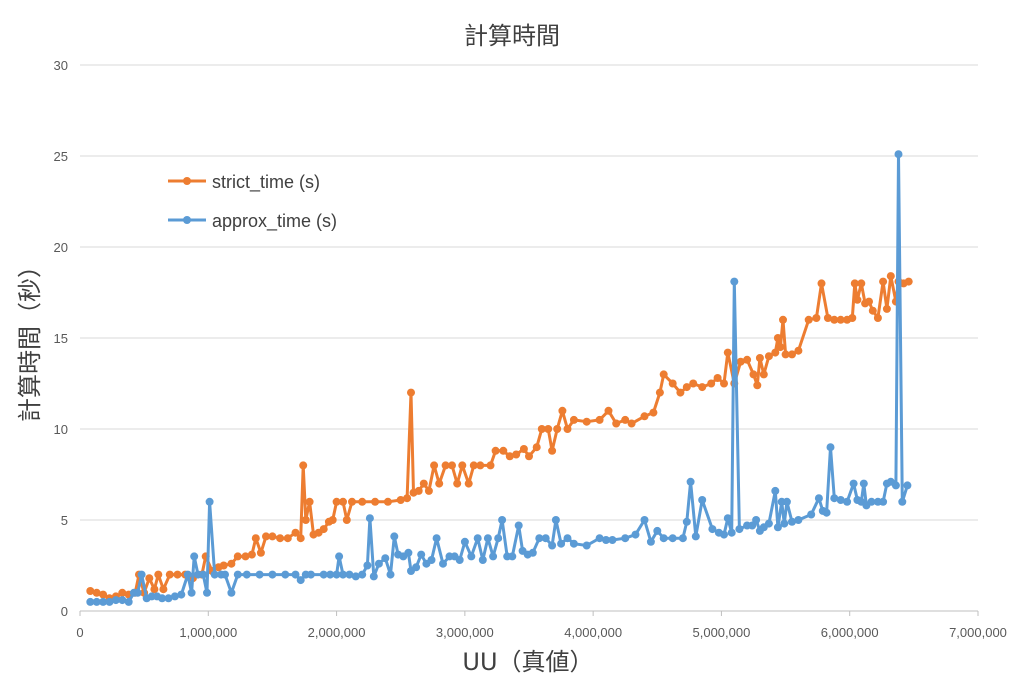 Image resolution: width=1024 pixels, height=684 pixels. Describe the element at coordinates (593, 632) in the screenshot. I see `x-tick-label: 4,000,000` at that location.